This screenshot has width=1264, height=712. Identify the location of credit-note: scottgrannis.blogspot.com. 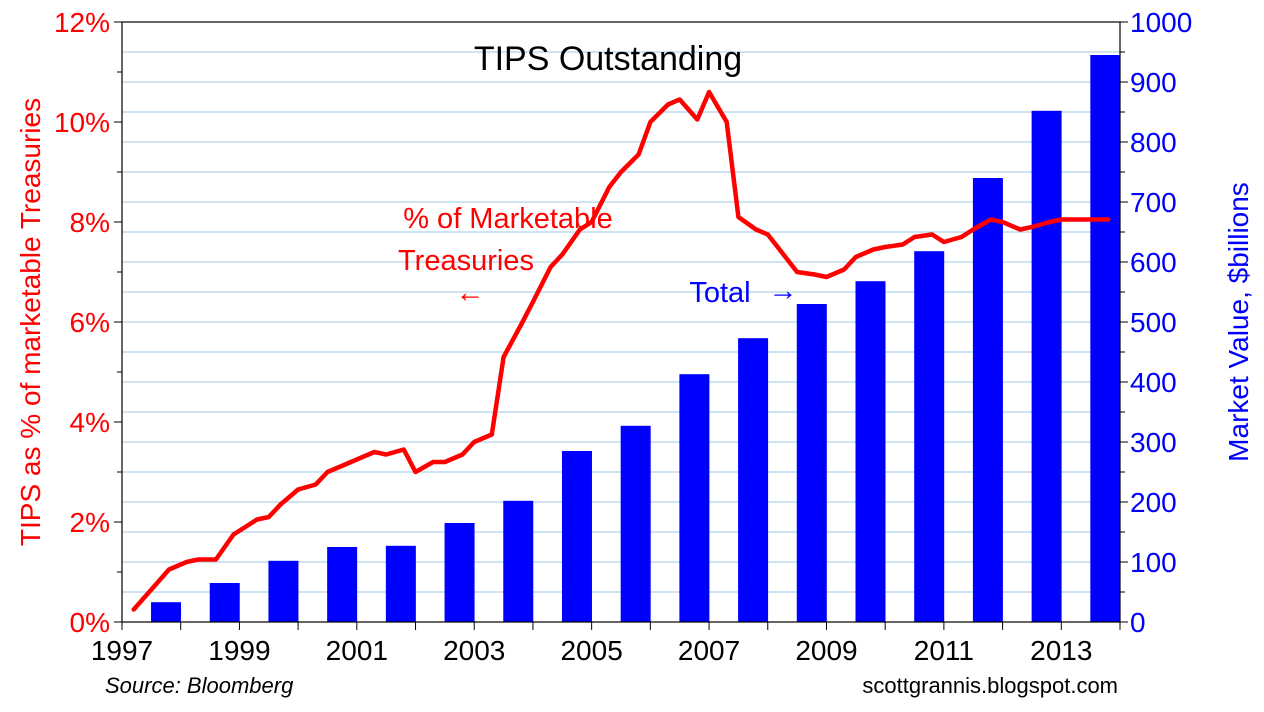
(990, 685).